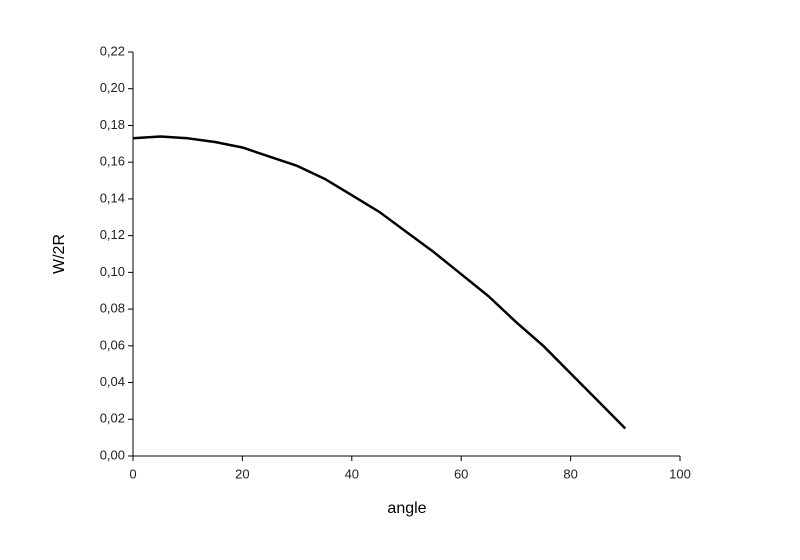  What do you see at coordinates (59, 254) in the screenshot?
I see `y-axis-title: W/2R` at bounding box center [59, 254].